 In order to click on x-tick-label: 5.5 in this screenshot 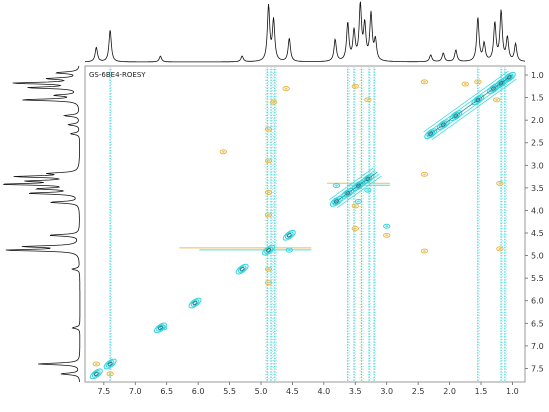, I will do `click(229, 391)`.